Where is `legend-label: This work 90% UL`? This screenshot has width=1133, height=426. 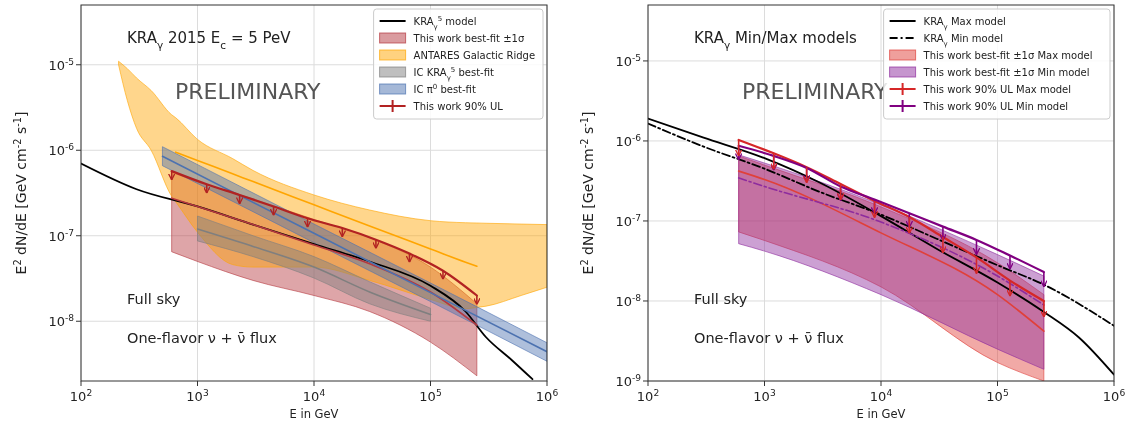 legend-label: This work 90% UL is located at coordinates (458, 106).